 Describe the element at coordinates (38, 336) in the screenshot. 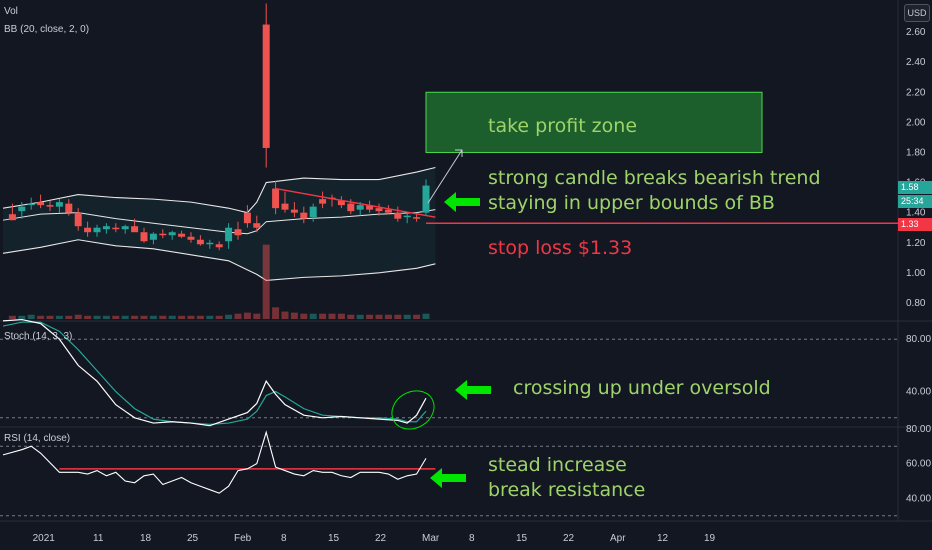

I see `legend-stoch: Stoch (14, 3, 3)` at that location.